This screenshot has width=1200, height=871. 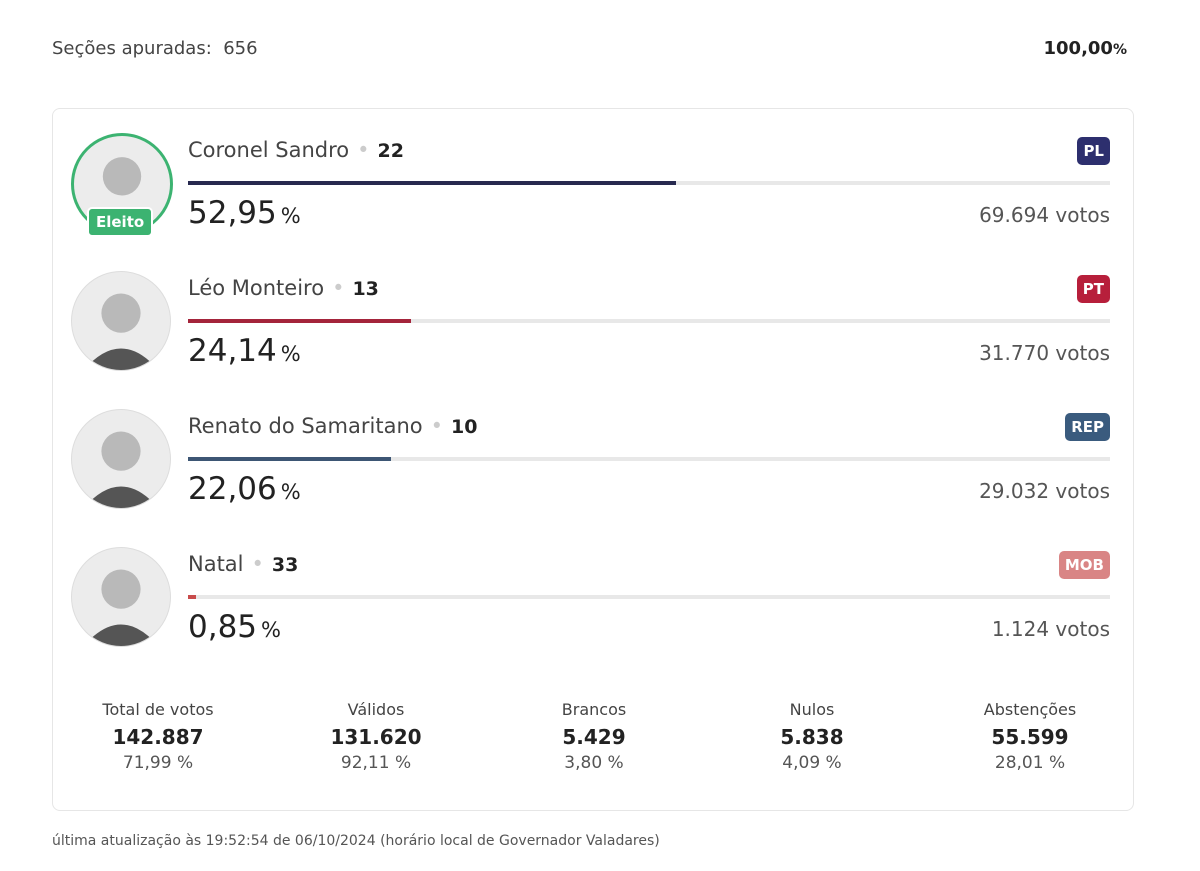 I want to click on name: Renato do Samaritano, so click(x=305, y=426).